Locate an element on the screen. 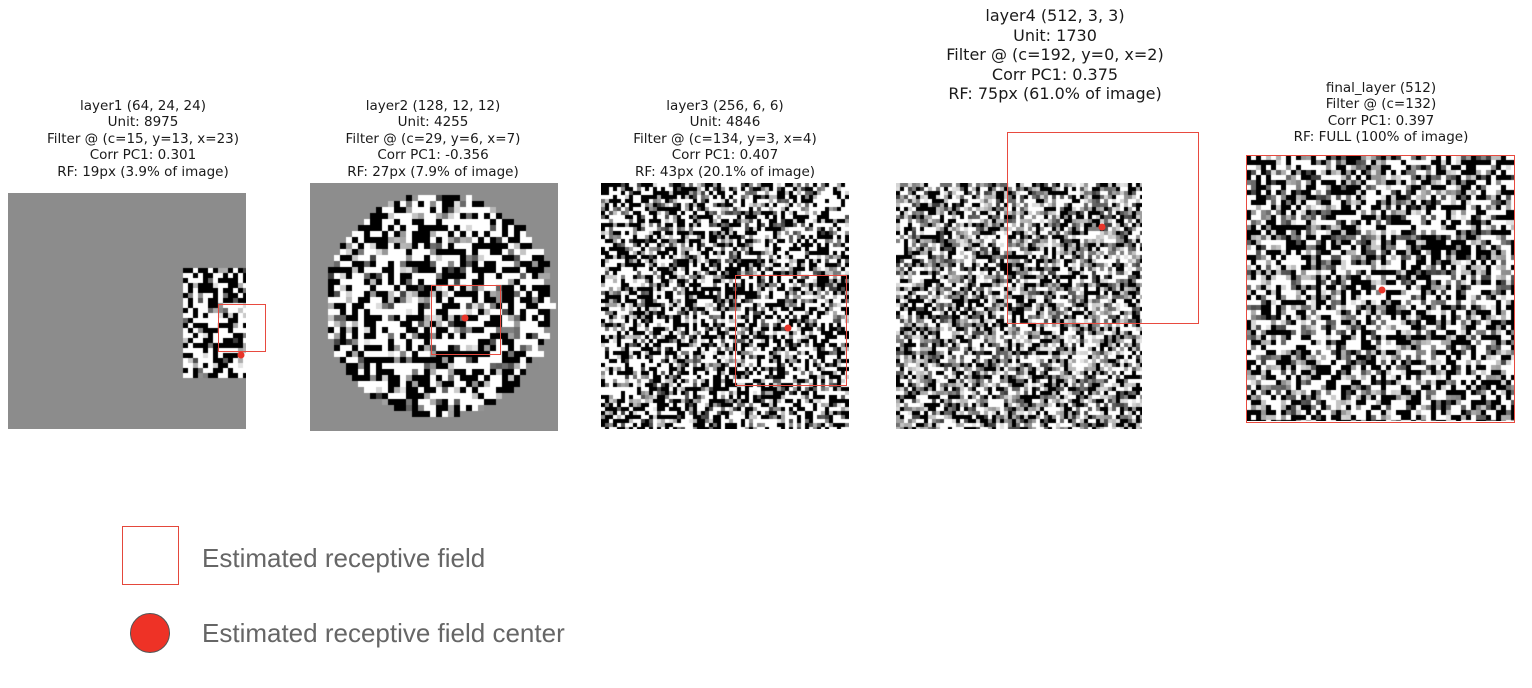  caption-line: Unit: 1730 is located at coordinates (1055, 35).